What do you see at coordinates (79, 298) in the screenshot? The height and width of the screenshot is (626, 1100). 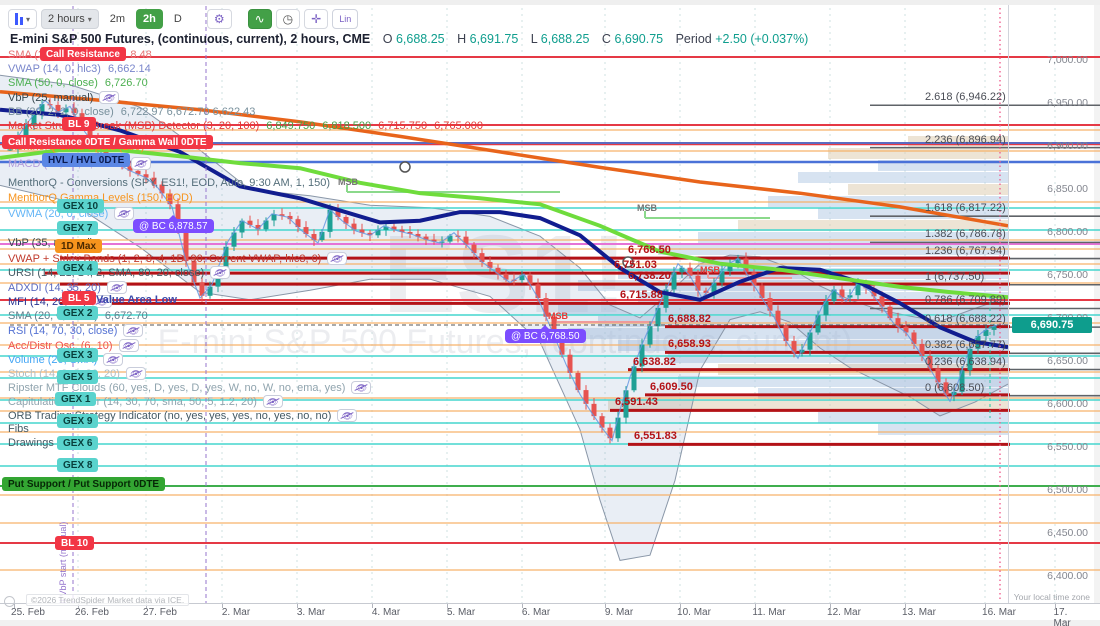 I see `level-badge: BL 5` at bounding box center [79, 298].